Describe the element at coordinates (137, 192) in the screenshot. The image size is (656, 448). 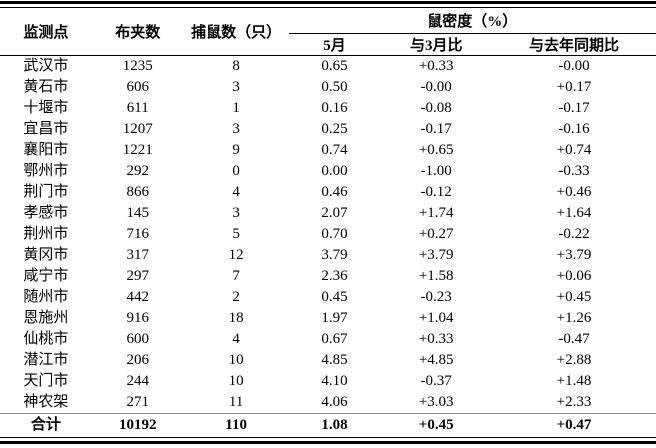
I see `cell-traps: 866` at that location.